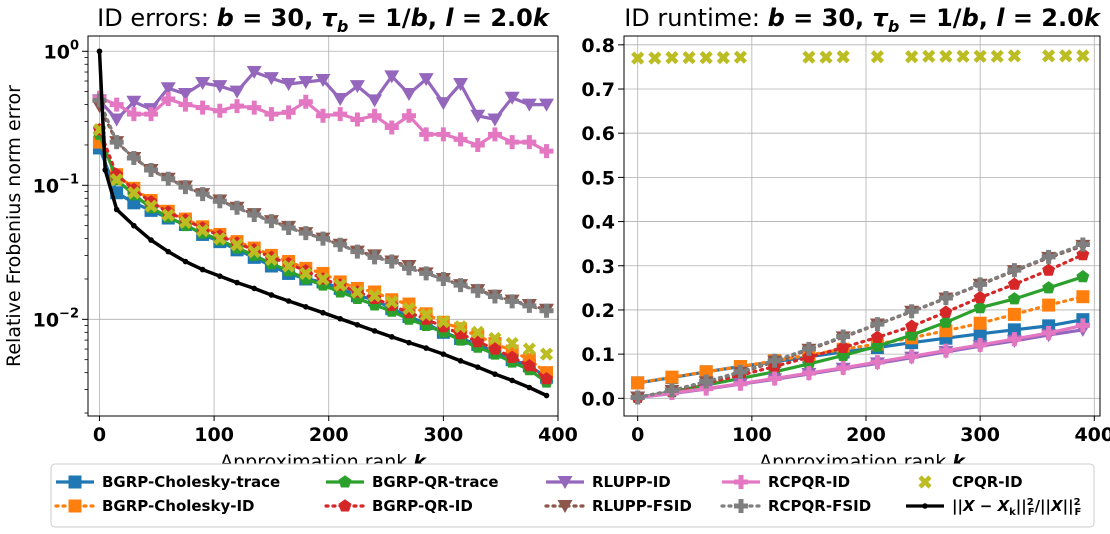 The width and height of the screenshot is (1110, 534). I want to click on y-tick-label: 0.0, so click(598, 399).